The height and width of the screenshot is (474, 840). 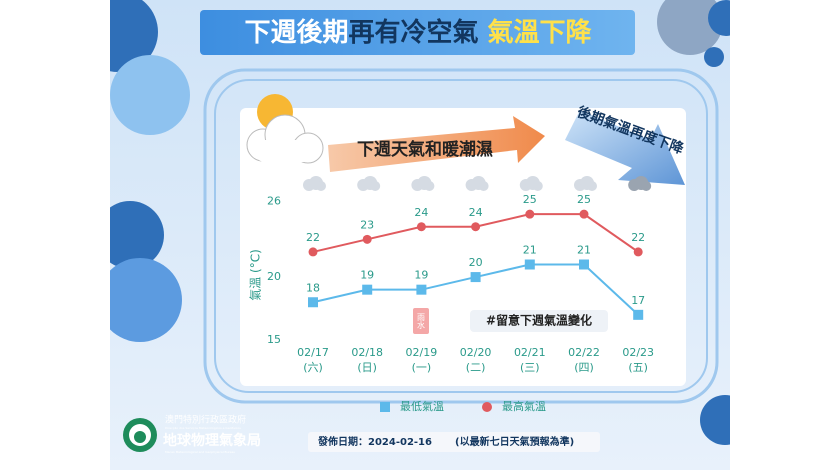 What do you see at coordinates (274, 276) in the screenshot?
I see `y-tick-label: 20` at bounding box center [274, 276].